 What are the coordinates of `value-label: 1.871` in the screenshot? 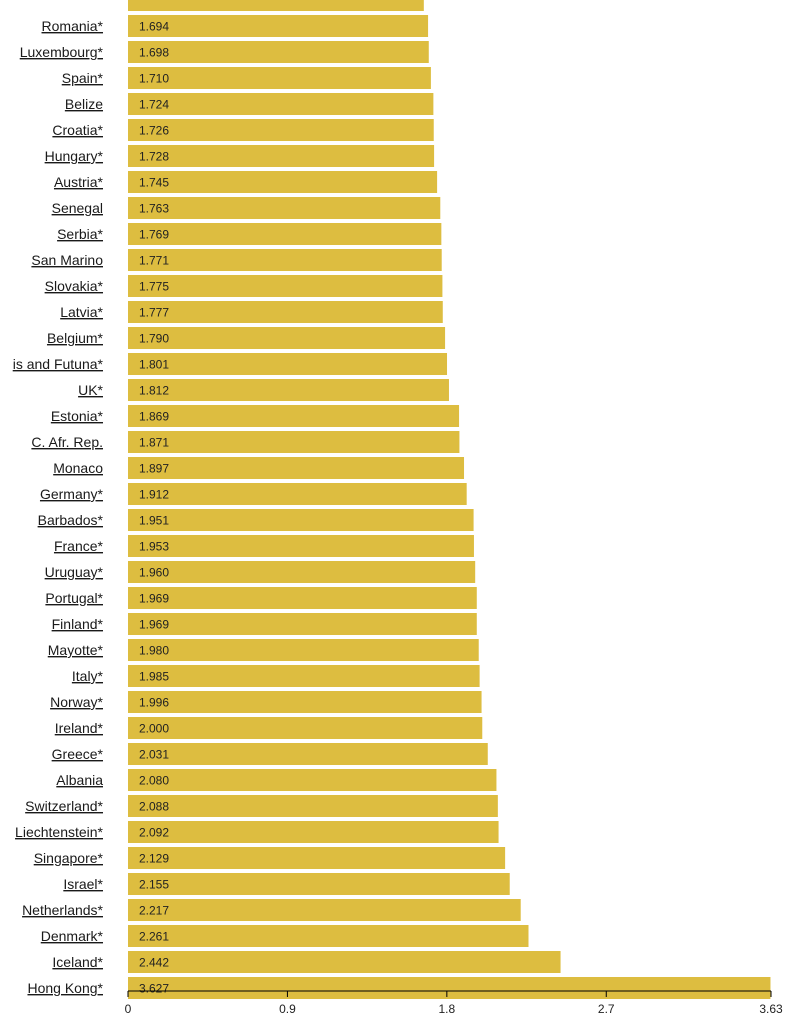 It's located at (154, 443).